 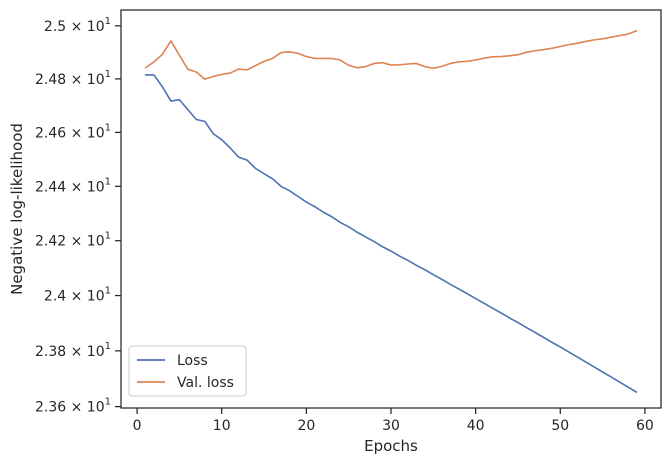 What do you see at coordinates (73, 78) in the screenshot?
I see `y-tick-label: 2.48 × 10¹` at bounding box center [73, 78].